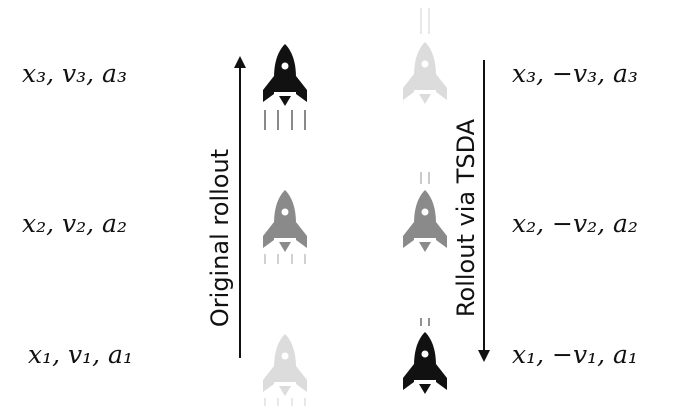  I want to click on rocket-icon-left-middle, so click(285, 227).